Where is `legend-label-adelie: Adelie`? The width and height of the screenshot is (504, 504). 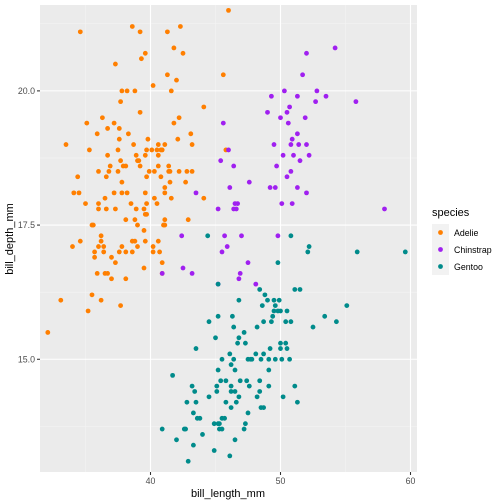 legend-label-adelie: Adelie is located at coordinates (466, 233).